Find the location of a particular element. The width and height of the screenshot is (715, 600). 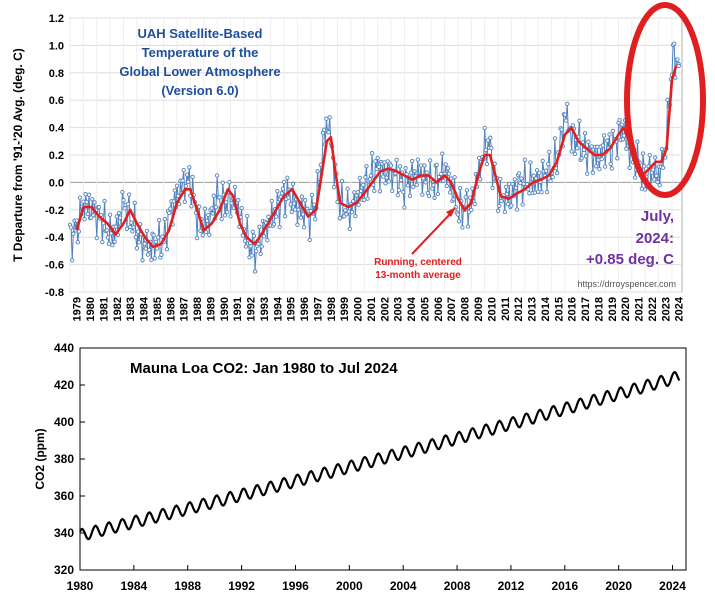

co2-x-tick-label: 2012 is located at coordinates (511, 586).